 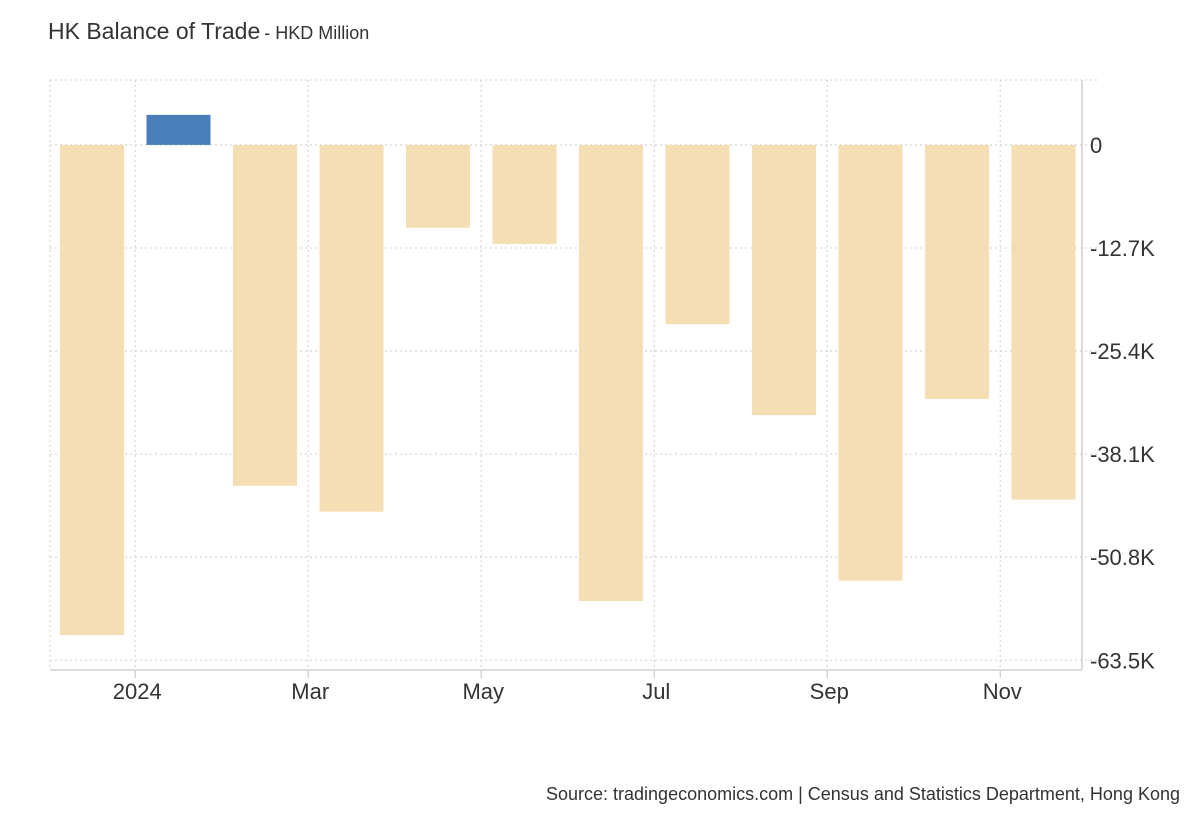 I want to click on bar-jun-2024, so click(x=611, y=373).